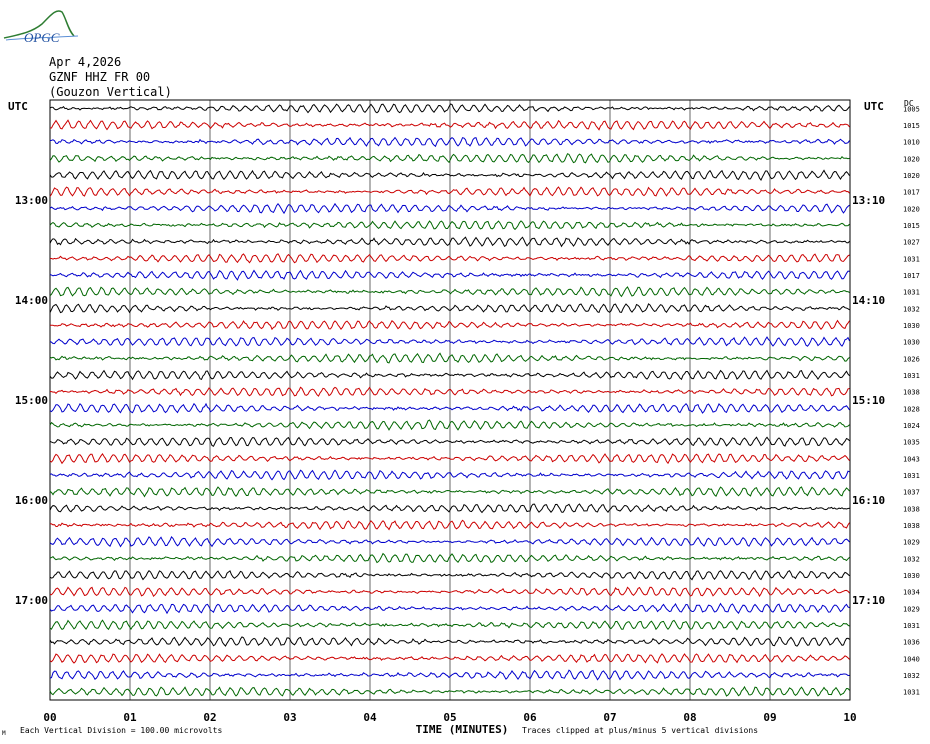  What do you see at coordinates (868, 300) in the screenshot?
I see `right-hour-label: 14:10` at bounding box center [868, 300].